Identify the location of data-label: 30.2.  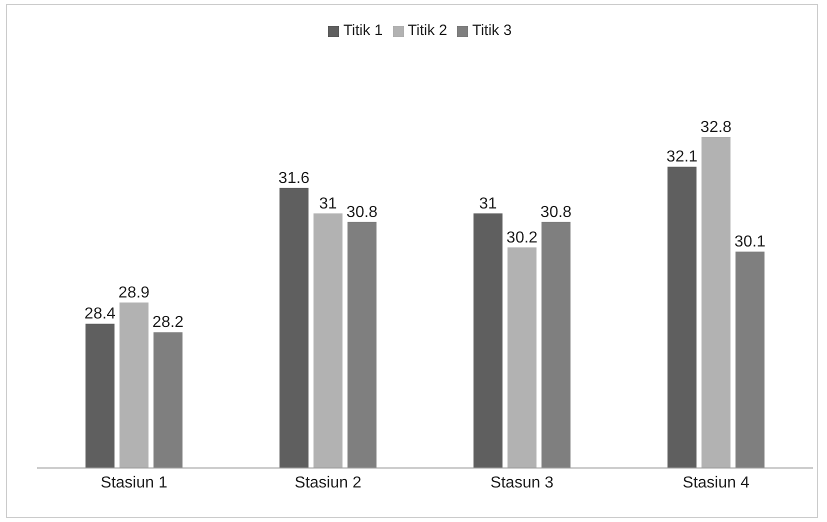
(522, 237).